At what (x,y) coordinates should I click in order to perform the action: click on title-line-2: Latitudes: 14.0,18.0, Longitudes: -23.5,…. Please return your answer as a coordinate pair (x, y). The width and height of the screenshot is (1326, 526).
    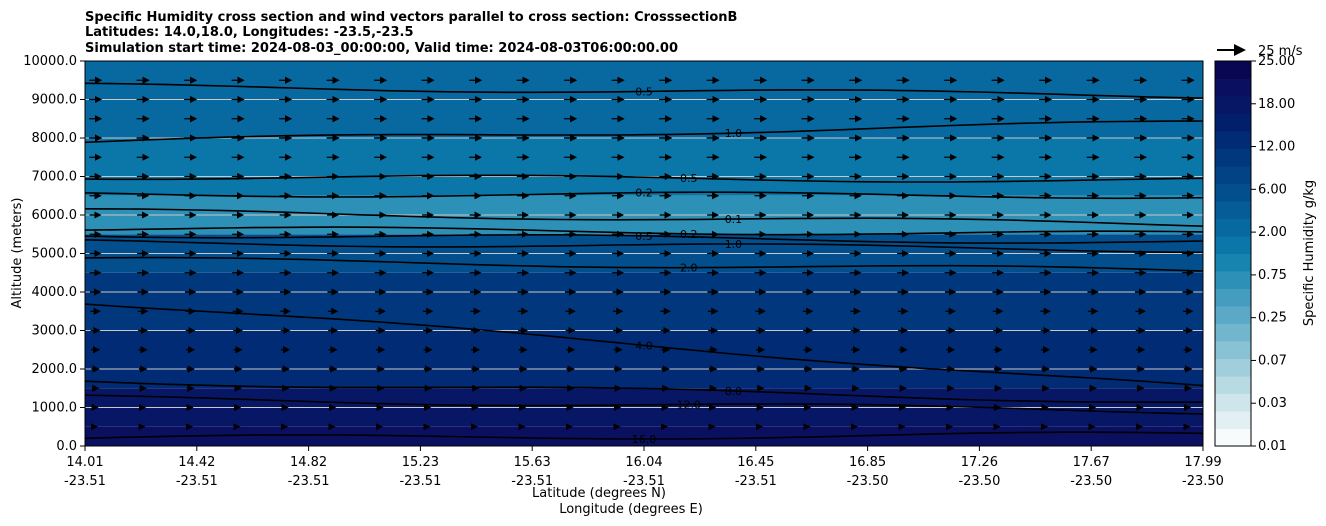
    Looking at the image, I should click on (249, 32).